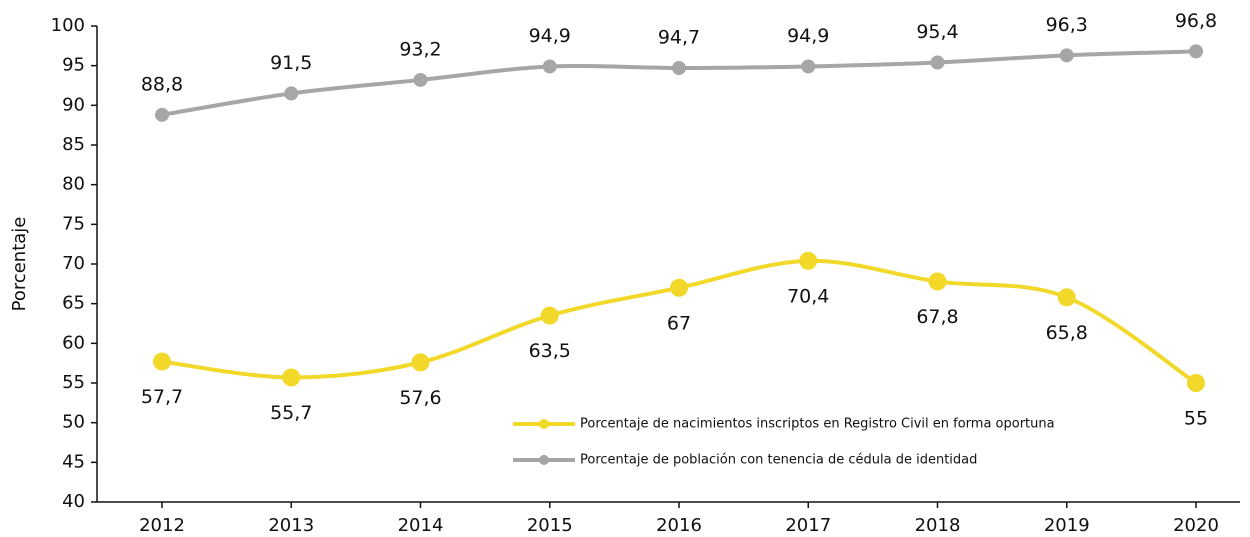  What do you see at coordinates (68, 25) in the screenshot?
I see `y-tick-label: 100` at bounding box center [68, 25].